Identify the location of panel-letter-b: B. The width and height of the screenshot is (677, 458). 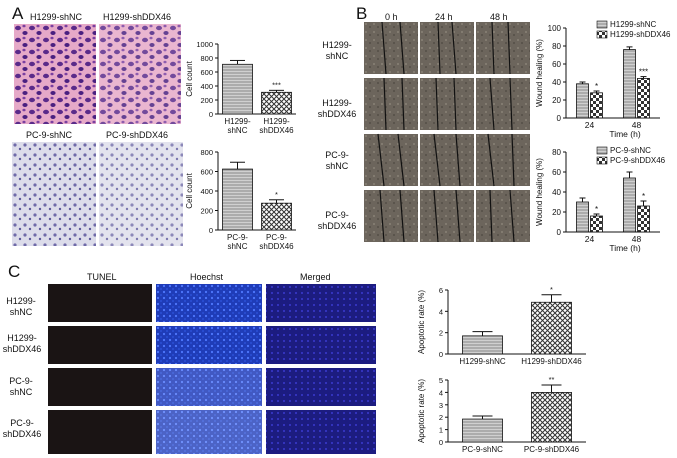
(362, 13).